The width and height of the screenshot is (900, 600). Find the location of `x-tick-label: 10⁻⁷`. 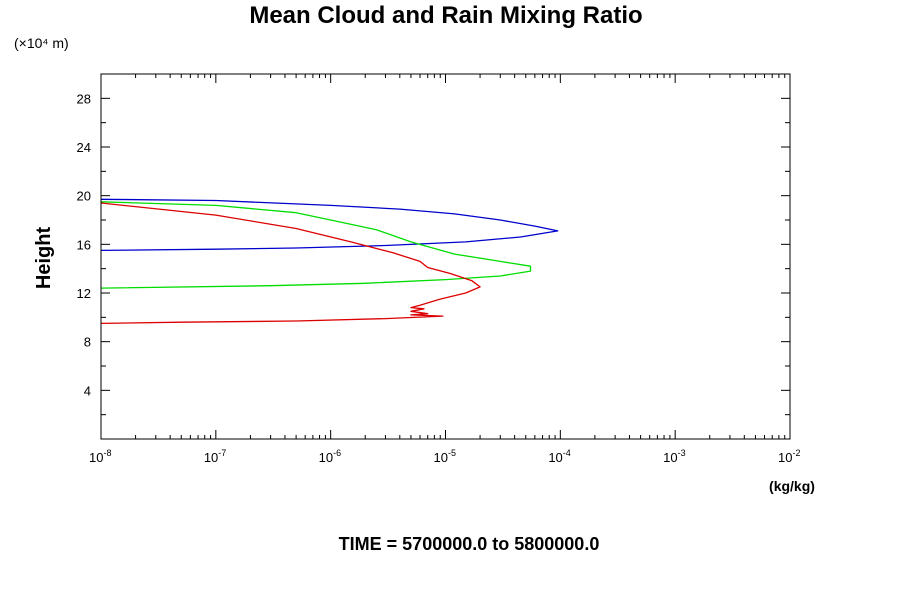

x-tick-label: 10⁻⁷ is located at coordinates (215, 456).